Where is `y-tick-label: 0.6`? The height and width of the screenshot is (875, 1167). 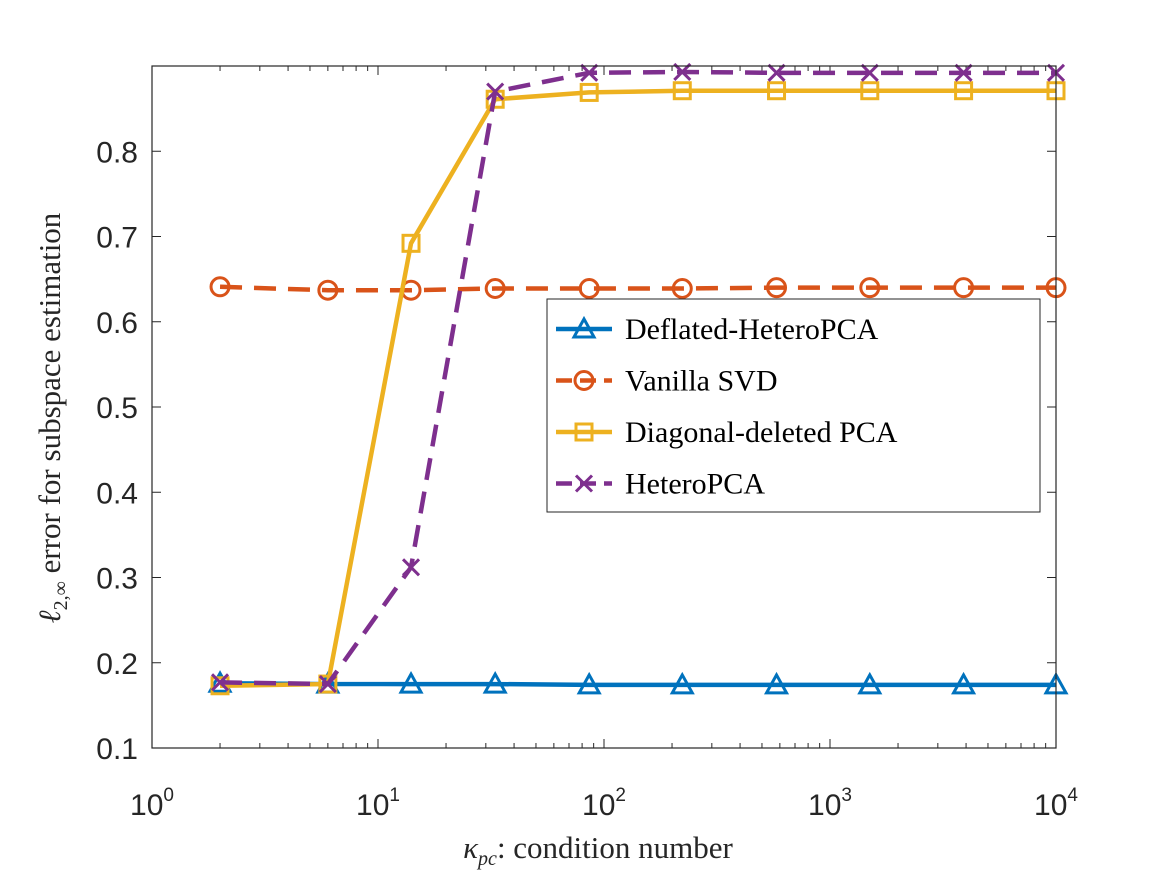
y-tick-label: 0.6 is located at coordinates (117, 323).